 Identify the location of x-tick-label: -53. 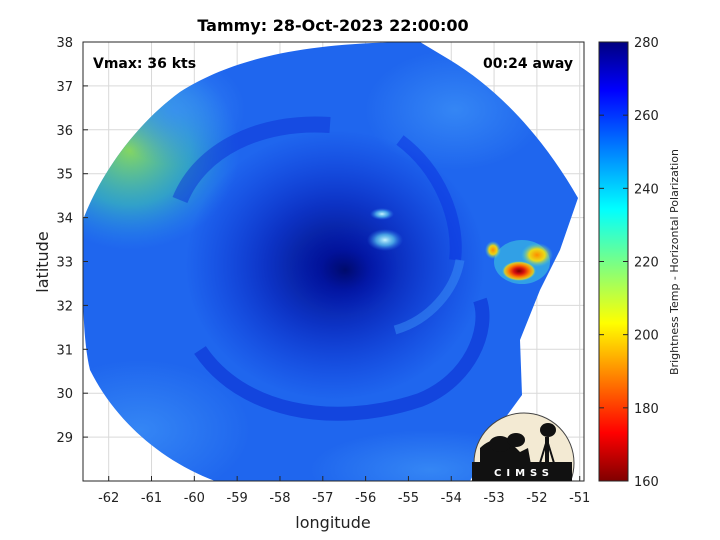
(493, 498).